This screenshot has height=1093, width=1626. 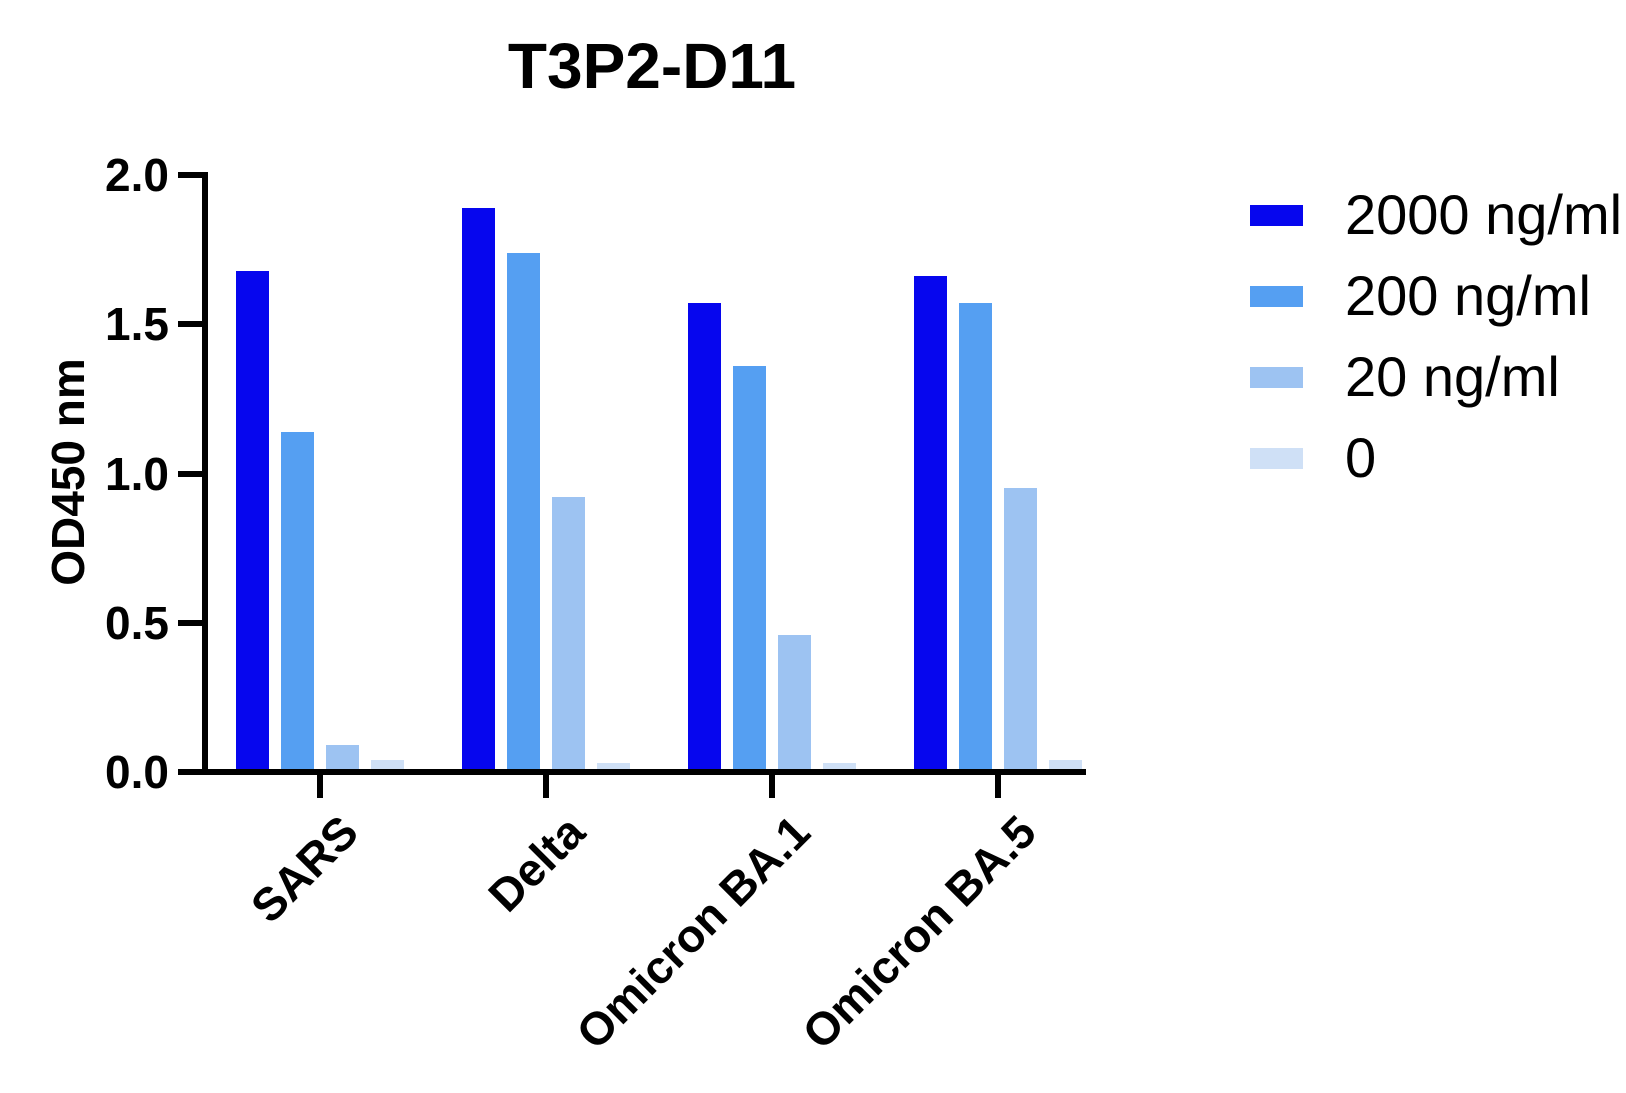 What do you see at coordinates (342, 757) in the screenshot?
I see `bar-sars-20-ng-ml` at bounding box center [342, 757].